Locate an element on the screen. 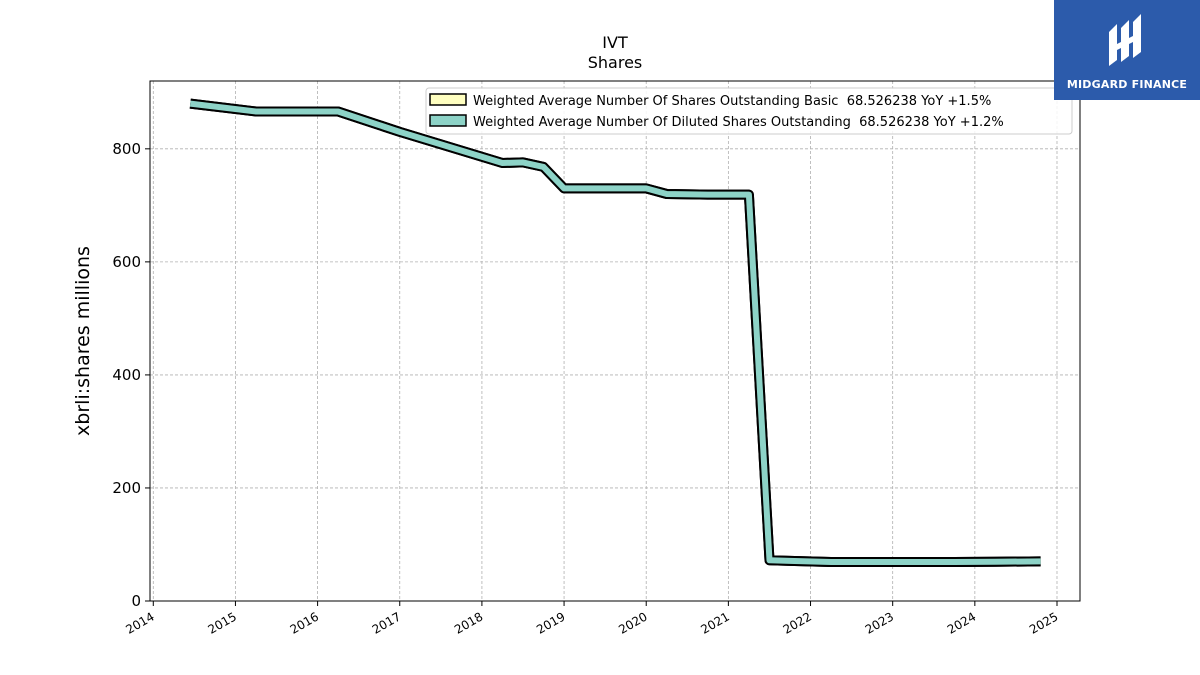  x-tick-label: 2016 is located at coordinates (304, 622).